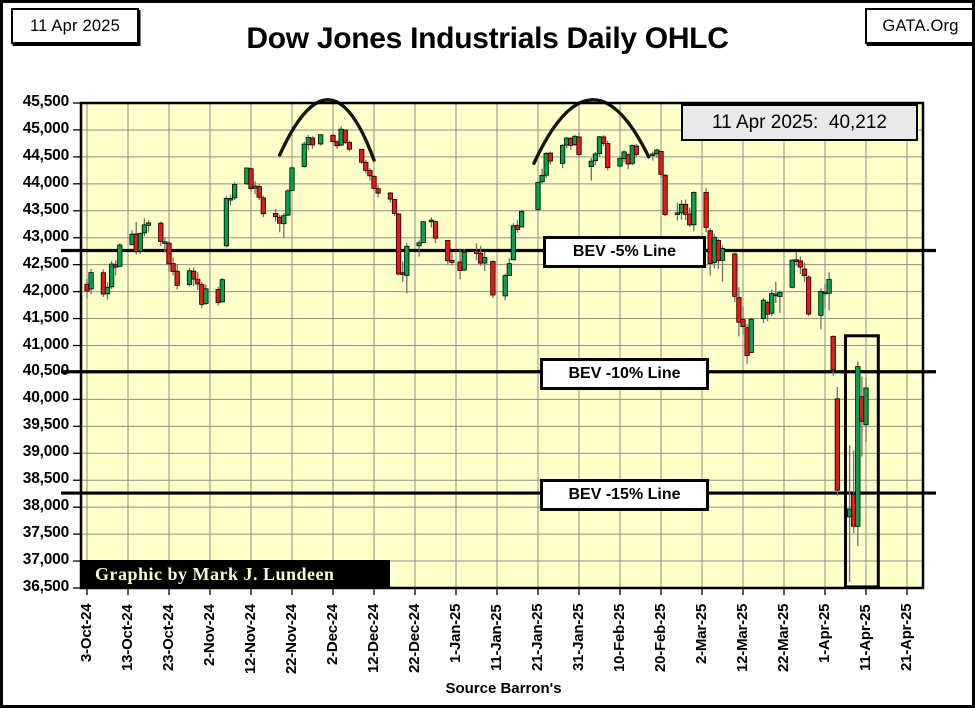  What do you see at coordinates (624, 252) in the screenshot?
I see `bev-5-label: BEV -5% Line` at bounding box center [624, 252].